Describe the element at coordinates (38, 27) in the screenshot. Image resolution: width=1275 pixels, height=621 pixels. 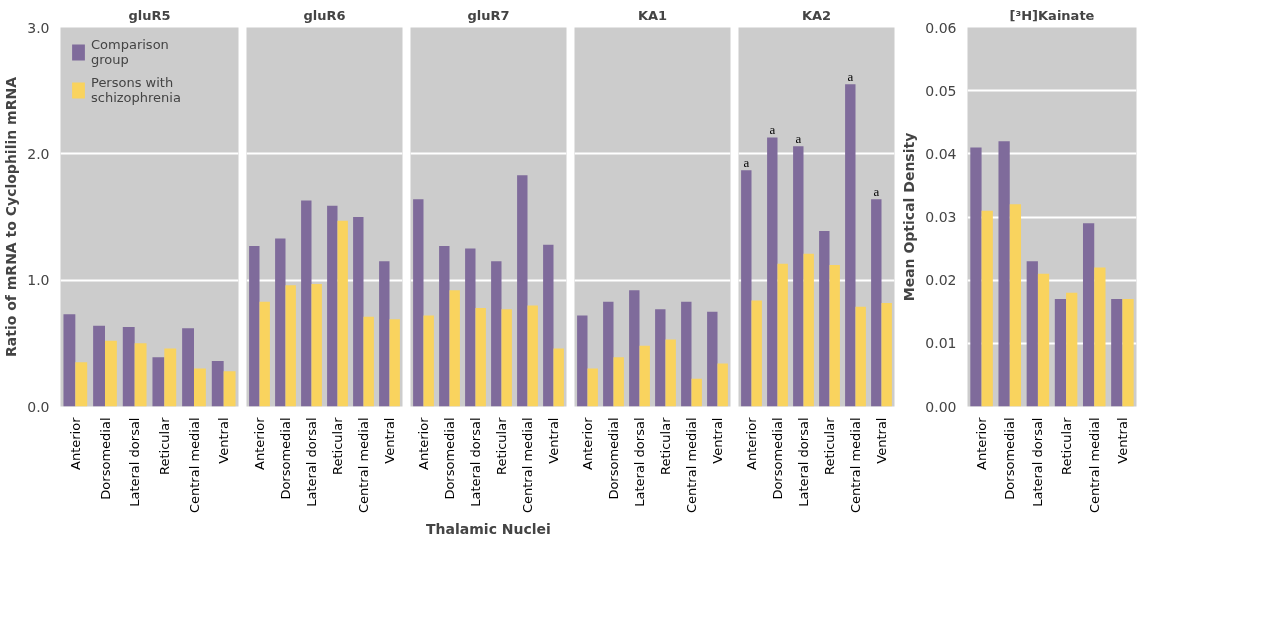
I see `y-tick-label: 3.0` at that location.